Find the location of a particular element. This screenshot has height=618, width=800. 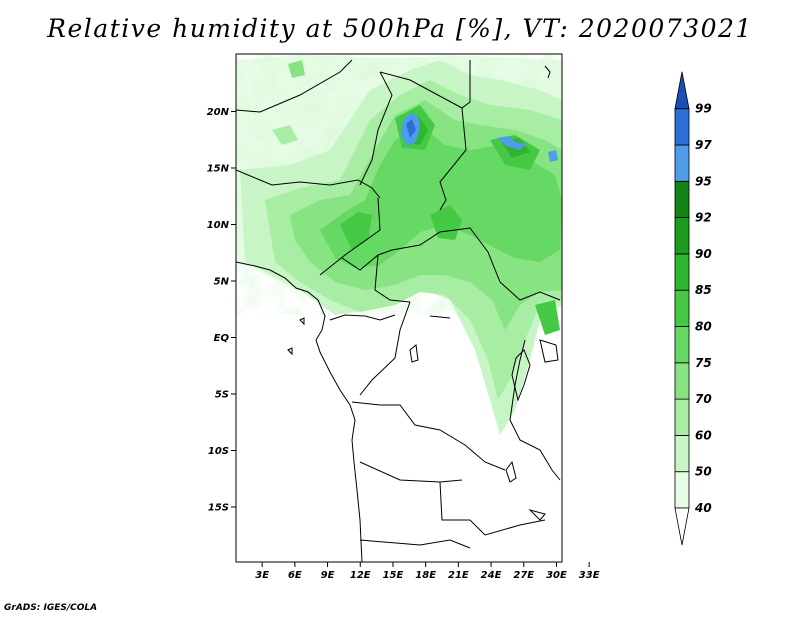

colorbar-label: 97 is located at coordinates (703, 145).